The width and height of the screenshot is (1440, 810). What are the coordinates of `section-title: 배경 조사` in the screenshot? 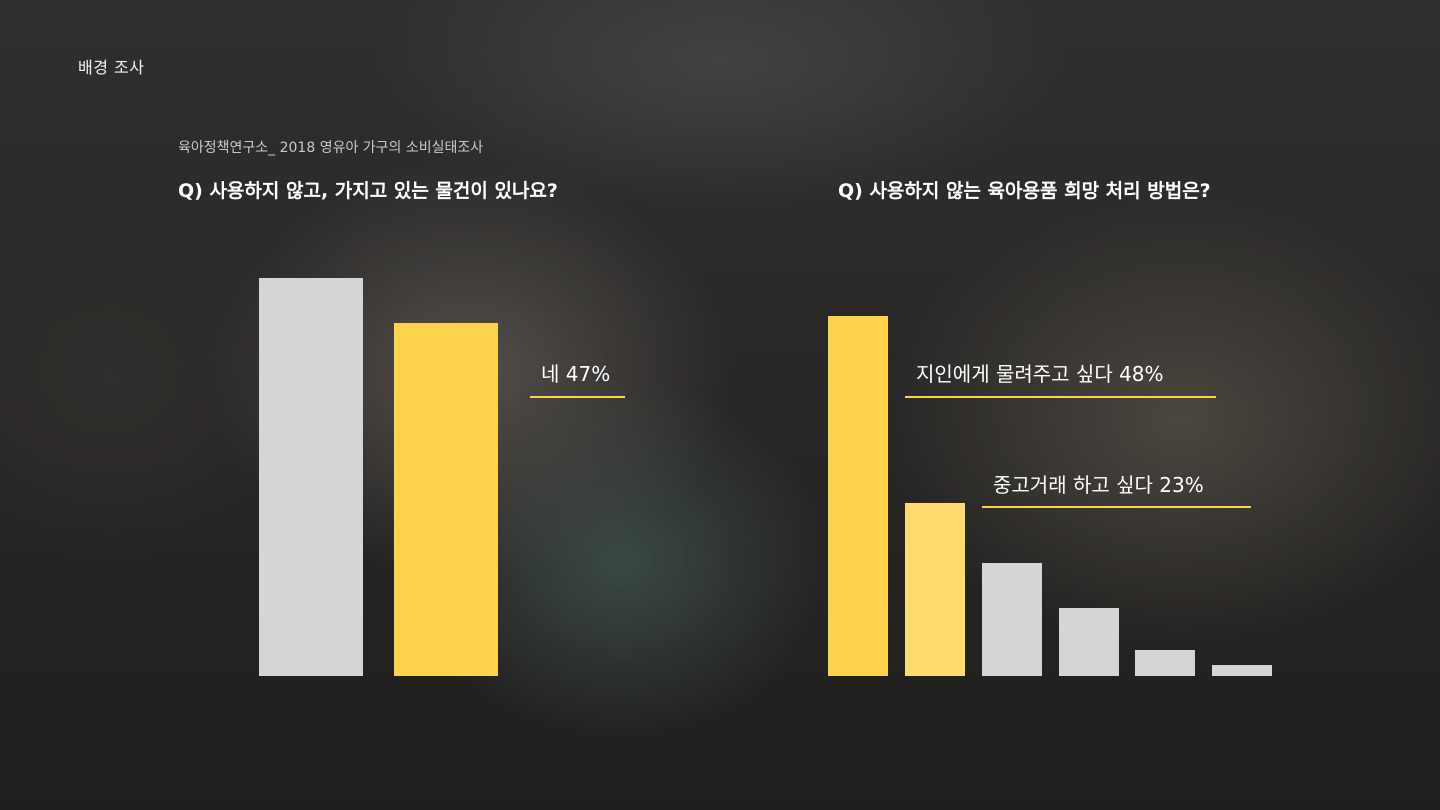 It's located at (111, 67).